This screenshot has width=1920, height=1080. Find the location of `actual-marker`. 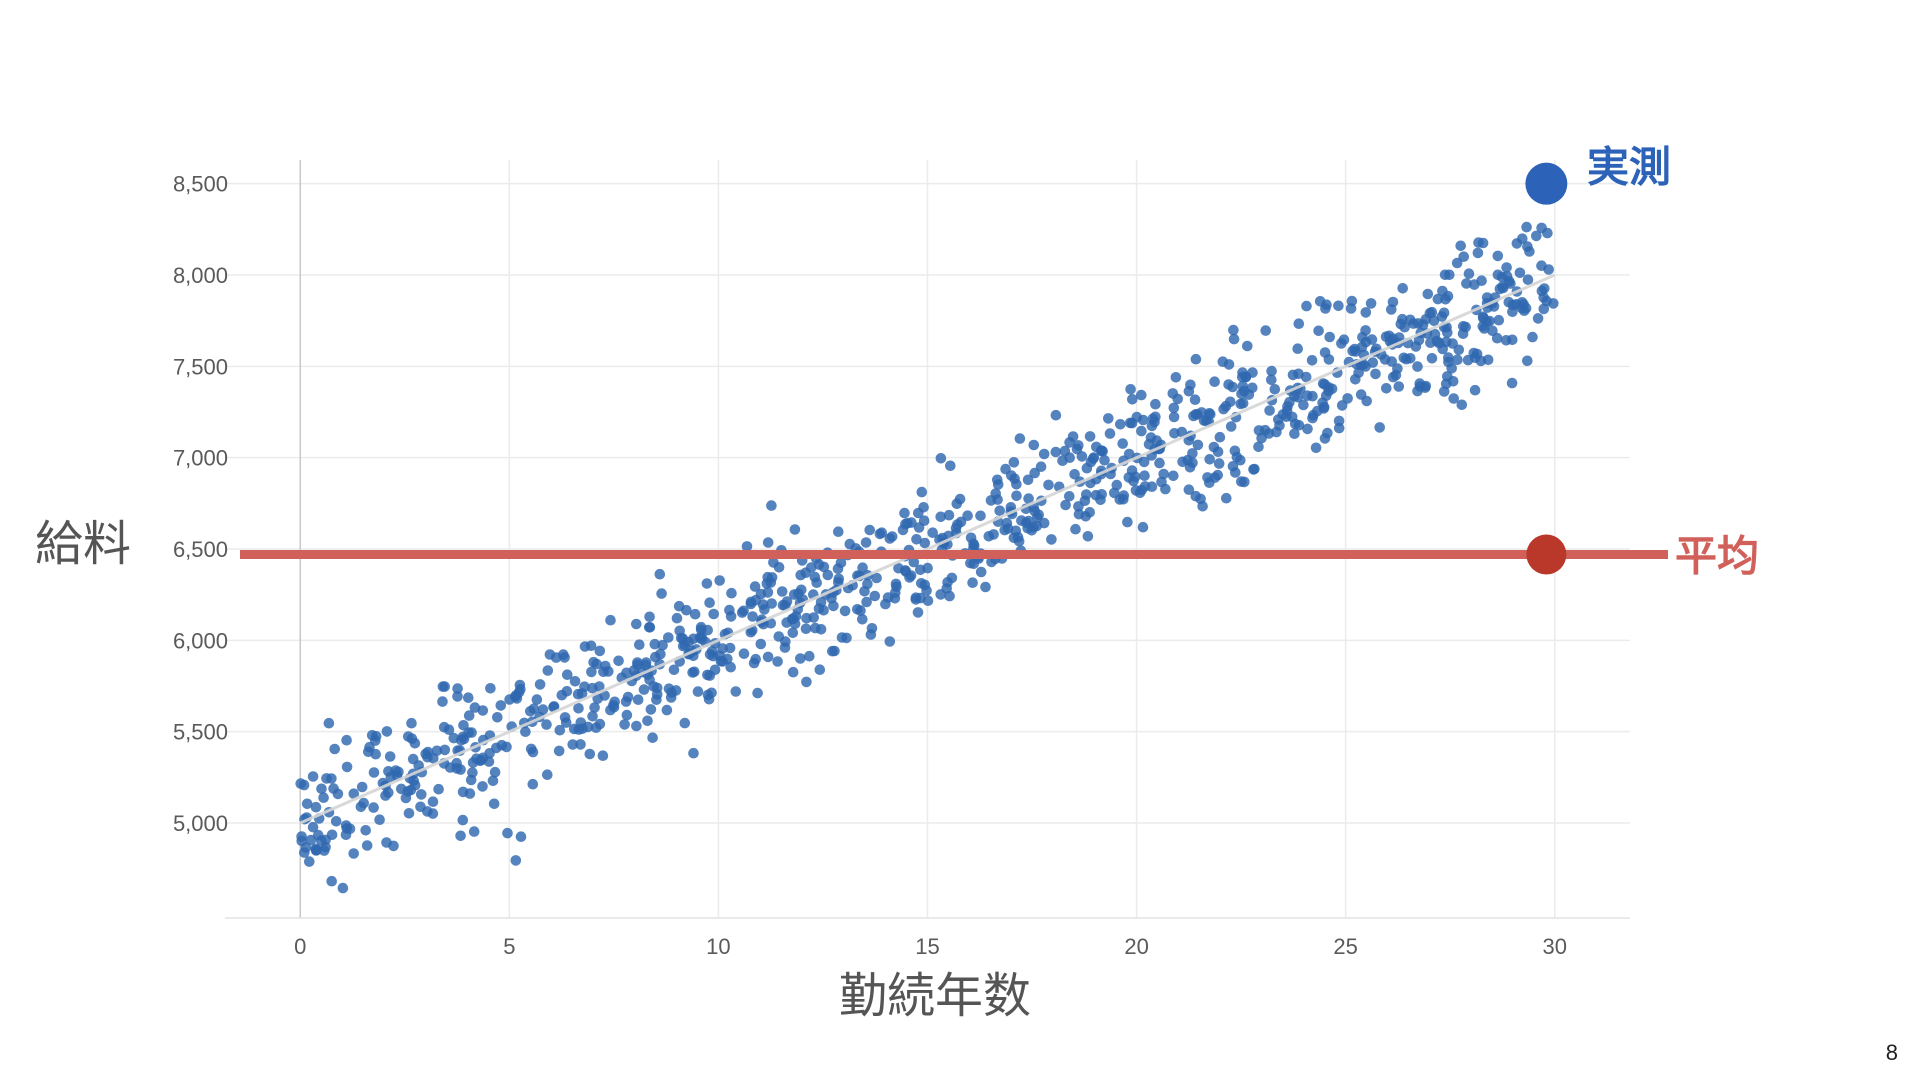

actual-marker is located at coordinates (1546, 183).